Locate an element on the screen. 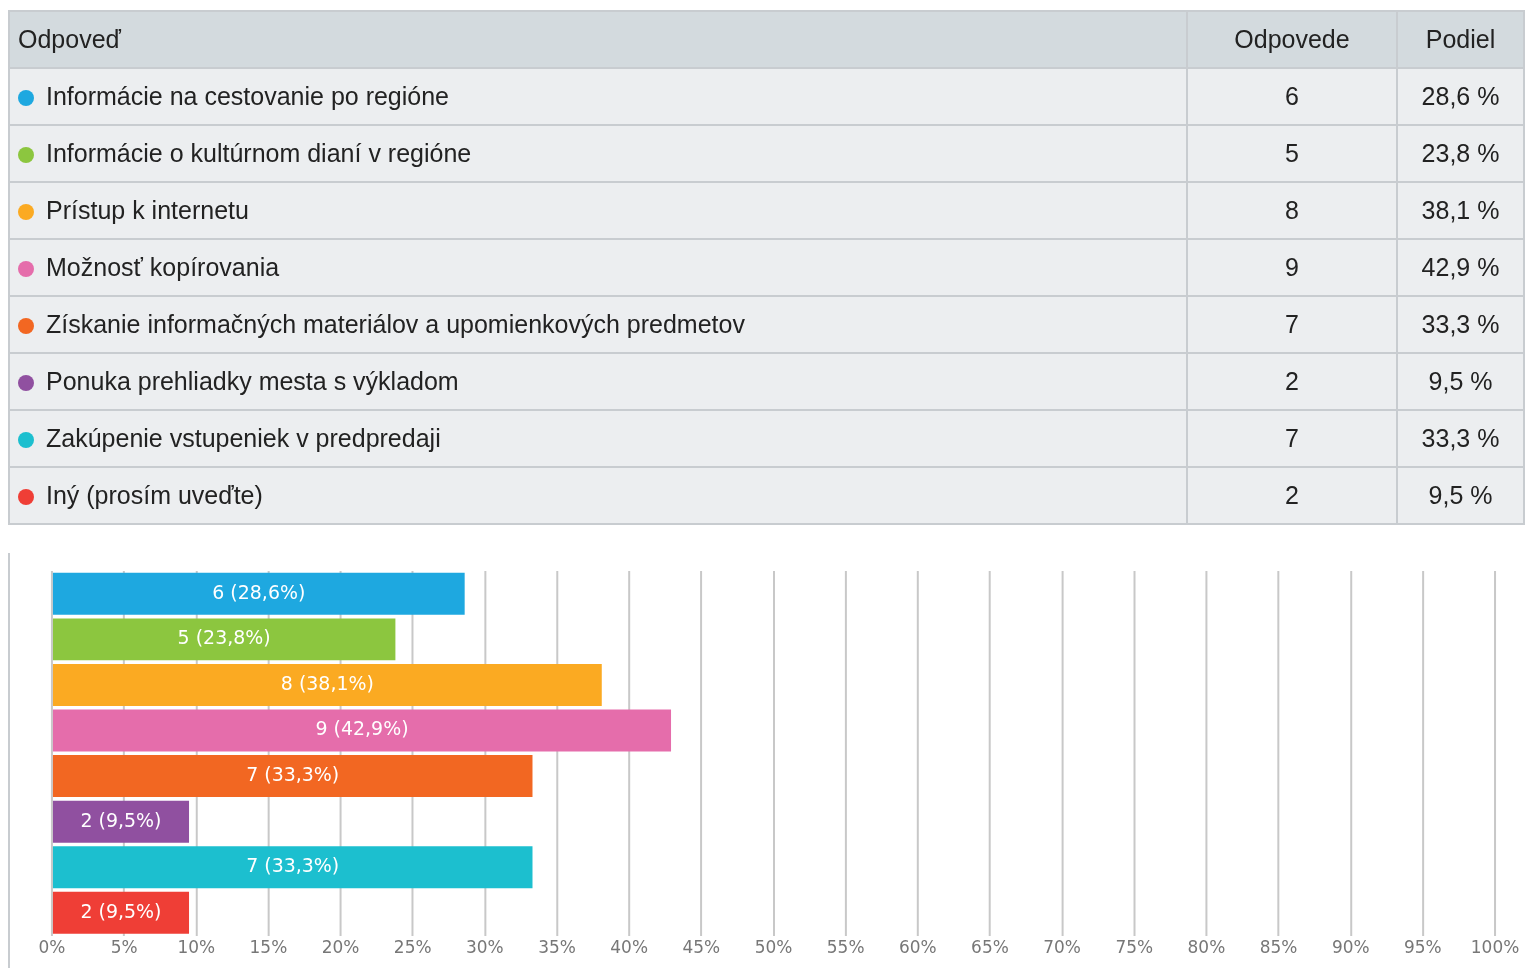 Image resolution: width=1533 pixels, height=968 pixels. text: 6 is located at coordinates (1292, 96).